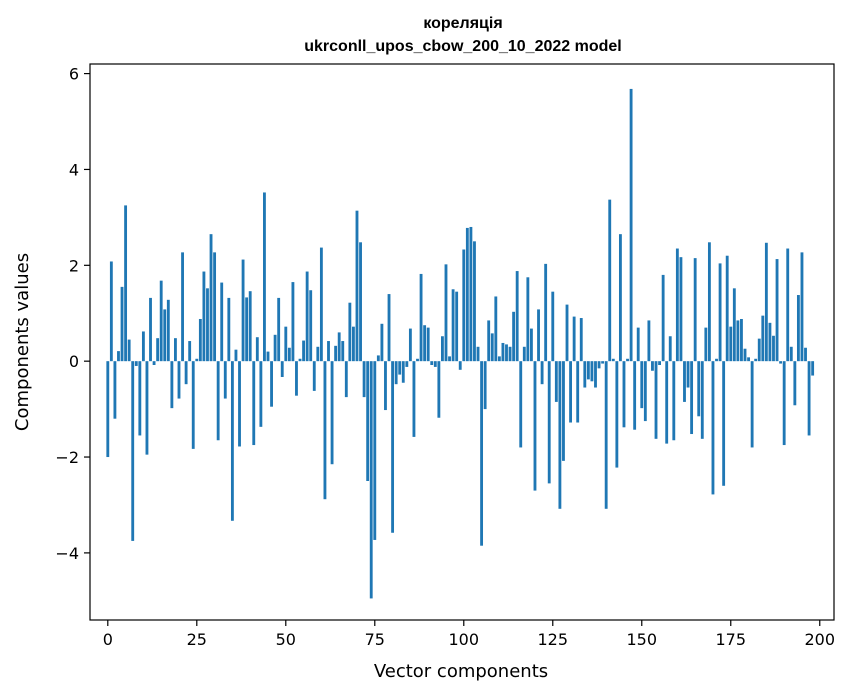  Describe the element at coordinates (74, 74) in the screenshot. I see `y-tick-label: 6` at that location.